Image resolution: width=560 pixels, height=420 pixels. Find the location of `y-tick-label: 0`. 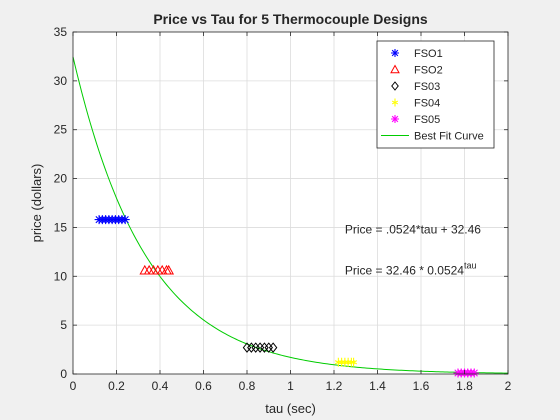

y-tick-label: 0 is located at coordinates (63, 374).